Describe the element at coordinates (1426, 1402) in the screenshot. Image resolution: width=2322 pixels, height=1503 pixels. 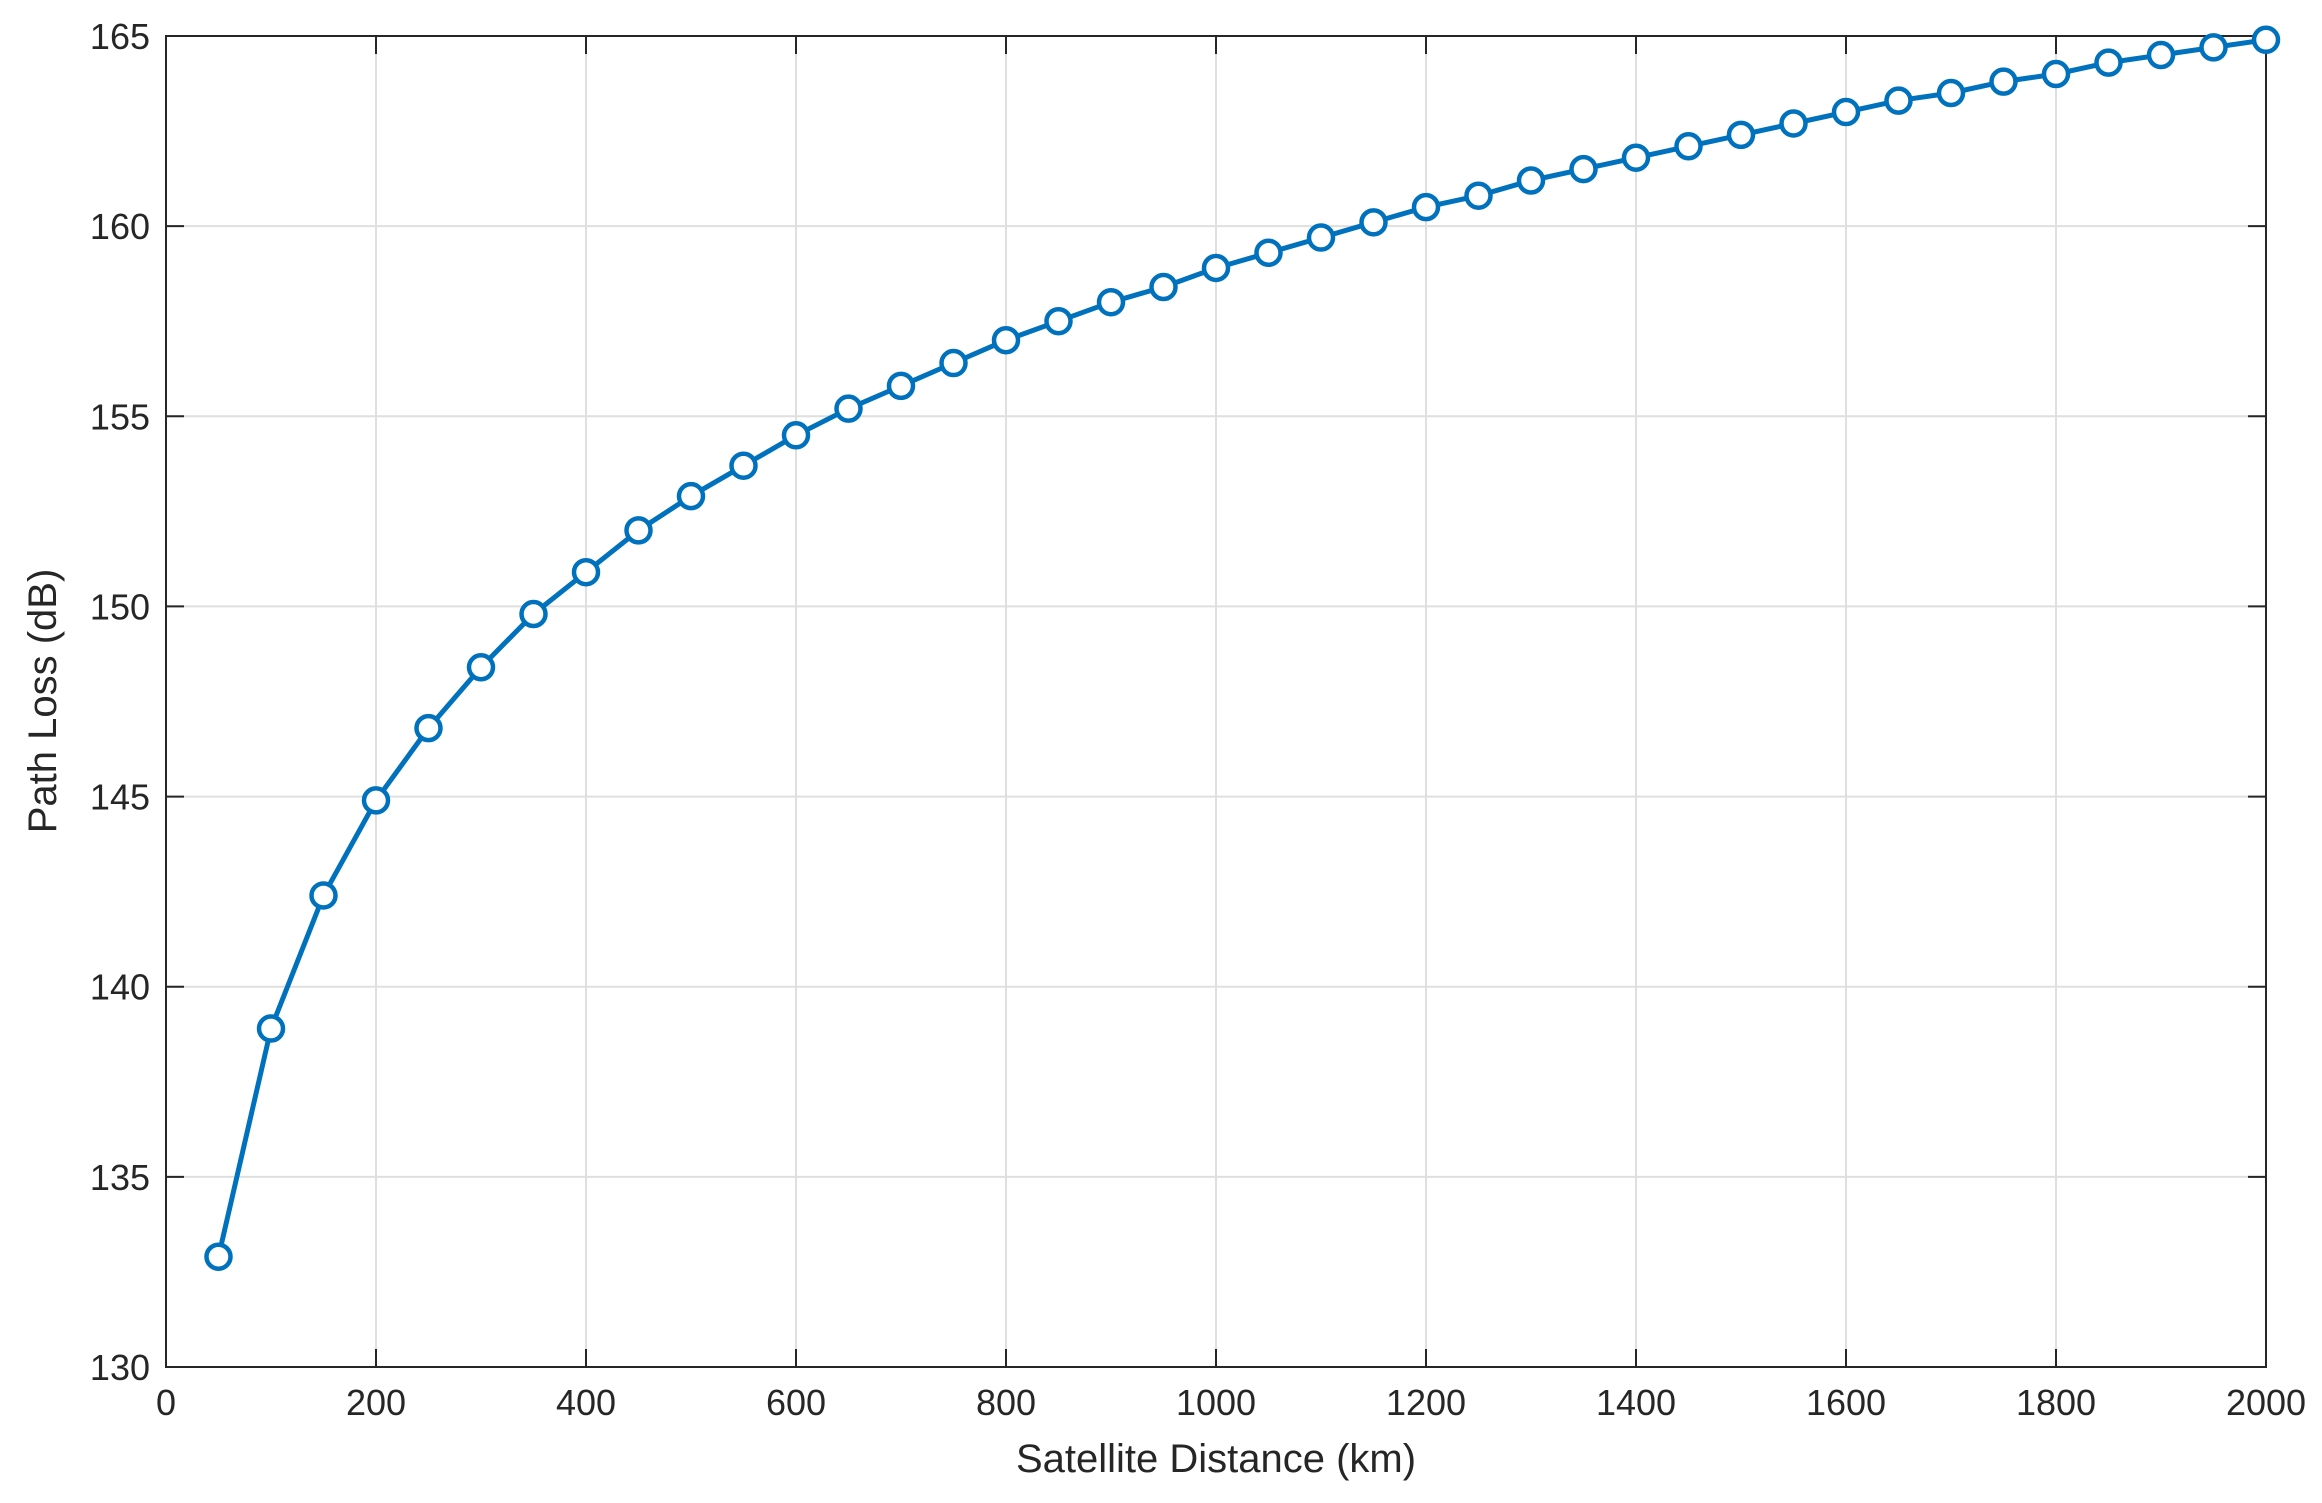
I see `x-tick-label: 1200` at that location.